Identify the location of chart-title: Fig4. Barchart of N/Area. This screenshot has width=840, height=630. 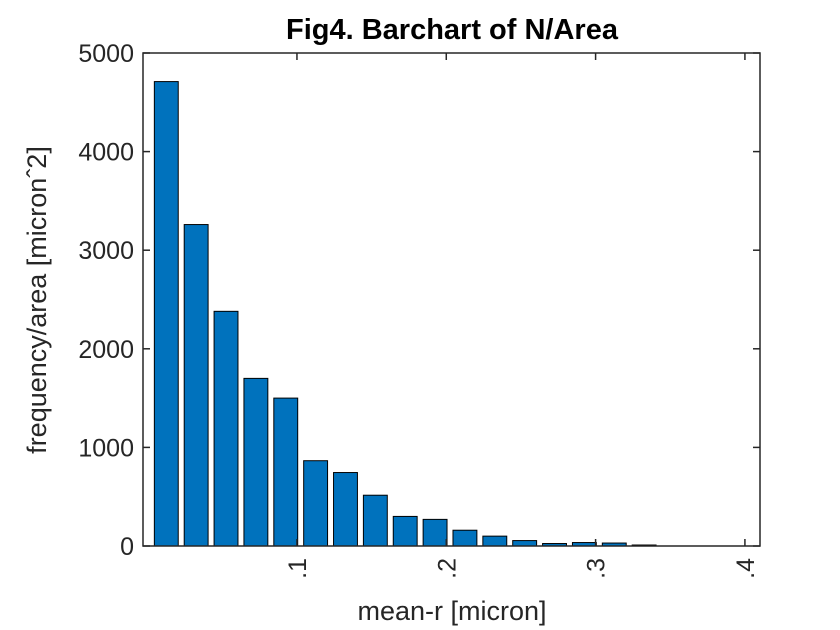
(452, 30).